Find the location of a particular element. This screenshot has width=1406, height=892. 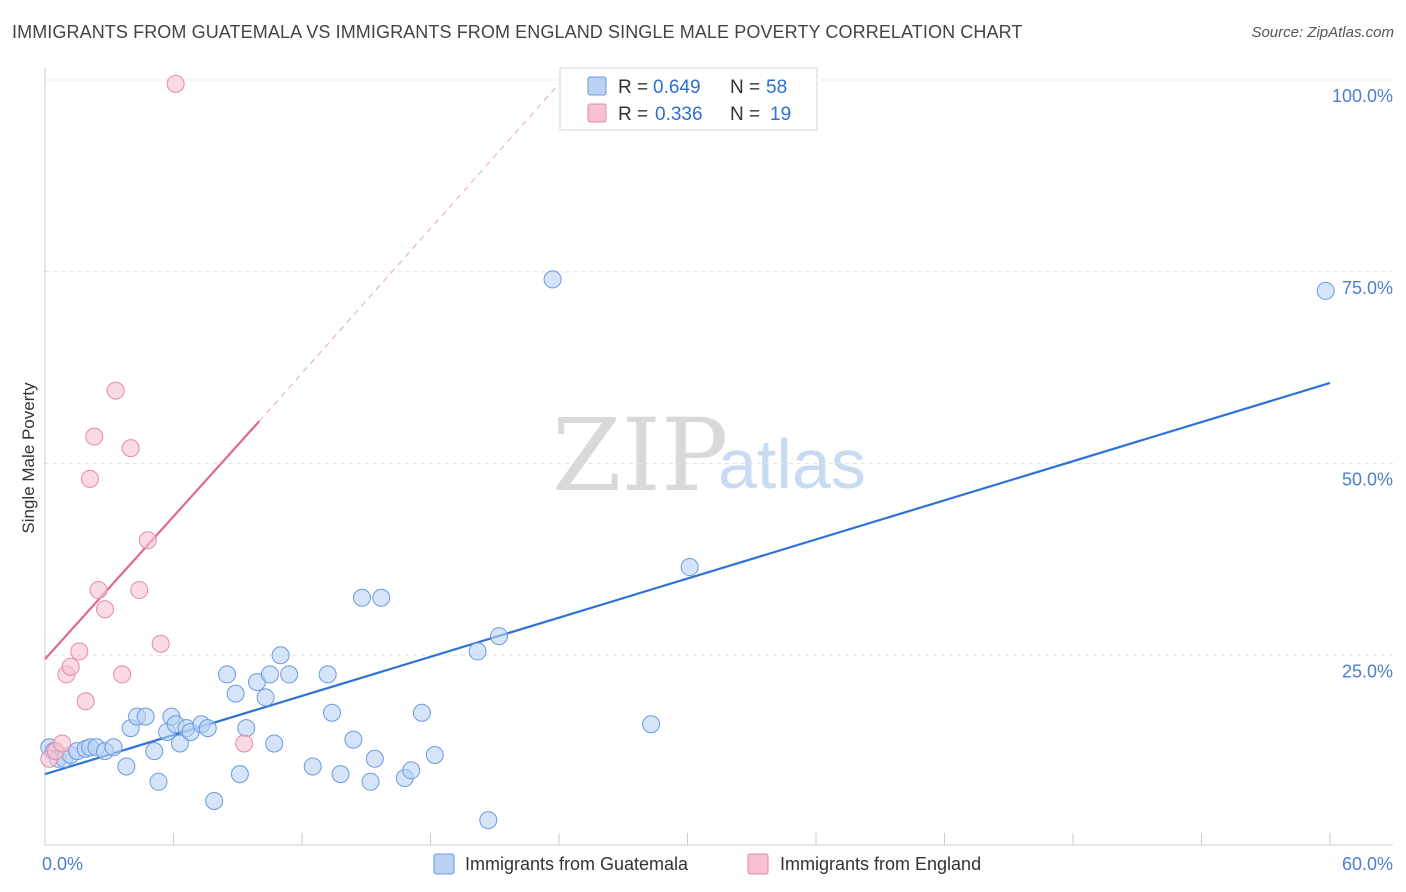

bottom-legend-label-guatemala: Immigrants from Guatemala is located at coordinates (577, 864).